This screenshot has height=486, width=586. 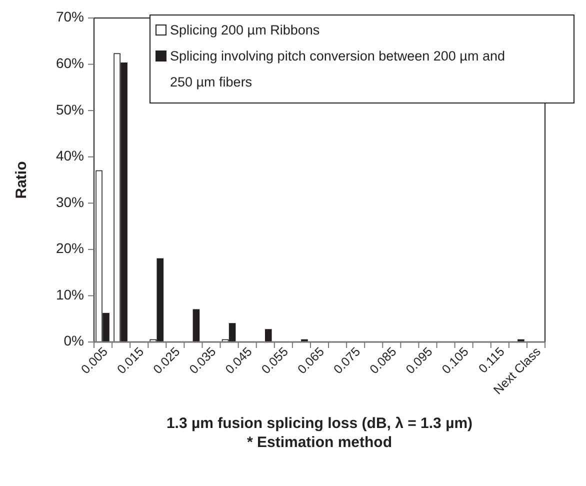 What do you see at coordinates (70, 16) in the screenshot?
I see `y-tick-label: 70%` at bounding box center [70, 16].